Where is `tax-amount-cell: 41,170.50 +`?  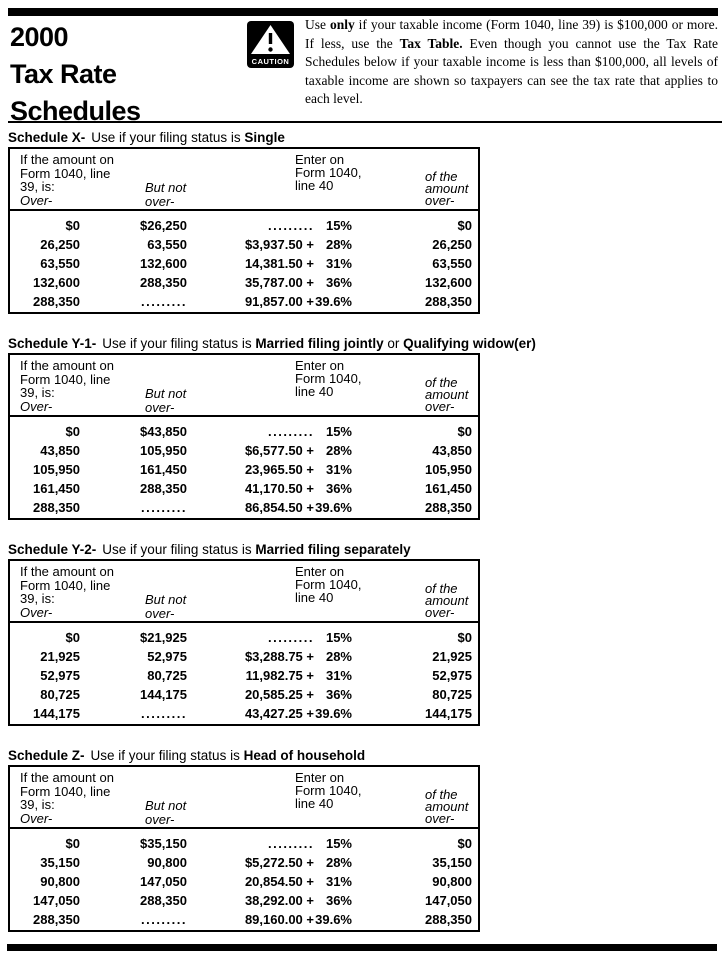 tax-amount-cell: 41,170.50 + is located at coordinates (279, 488).